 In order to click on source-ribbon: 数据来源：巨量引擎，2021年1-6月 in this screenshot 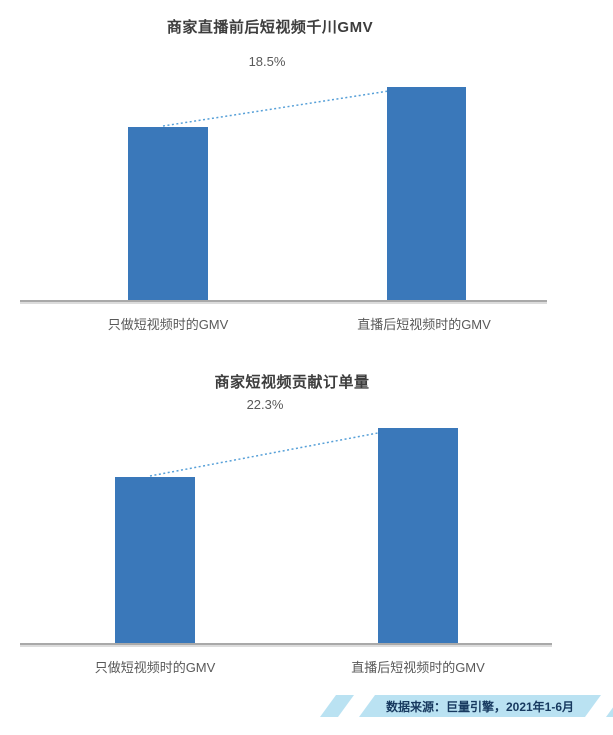, I will do `click(466, 706)`.